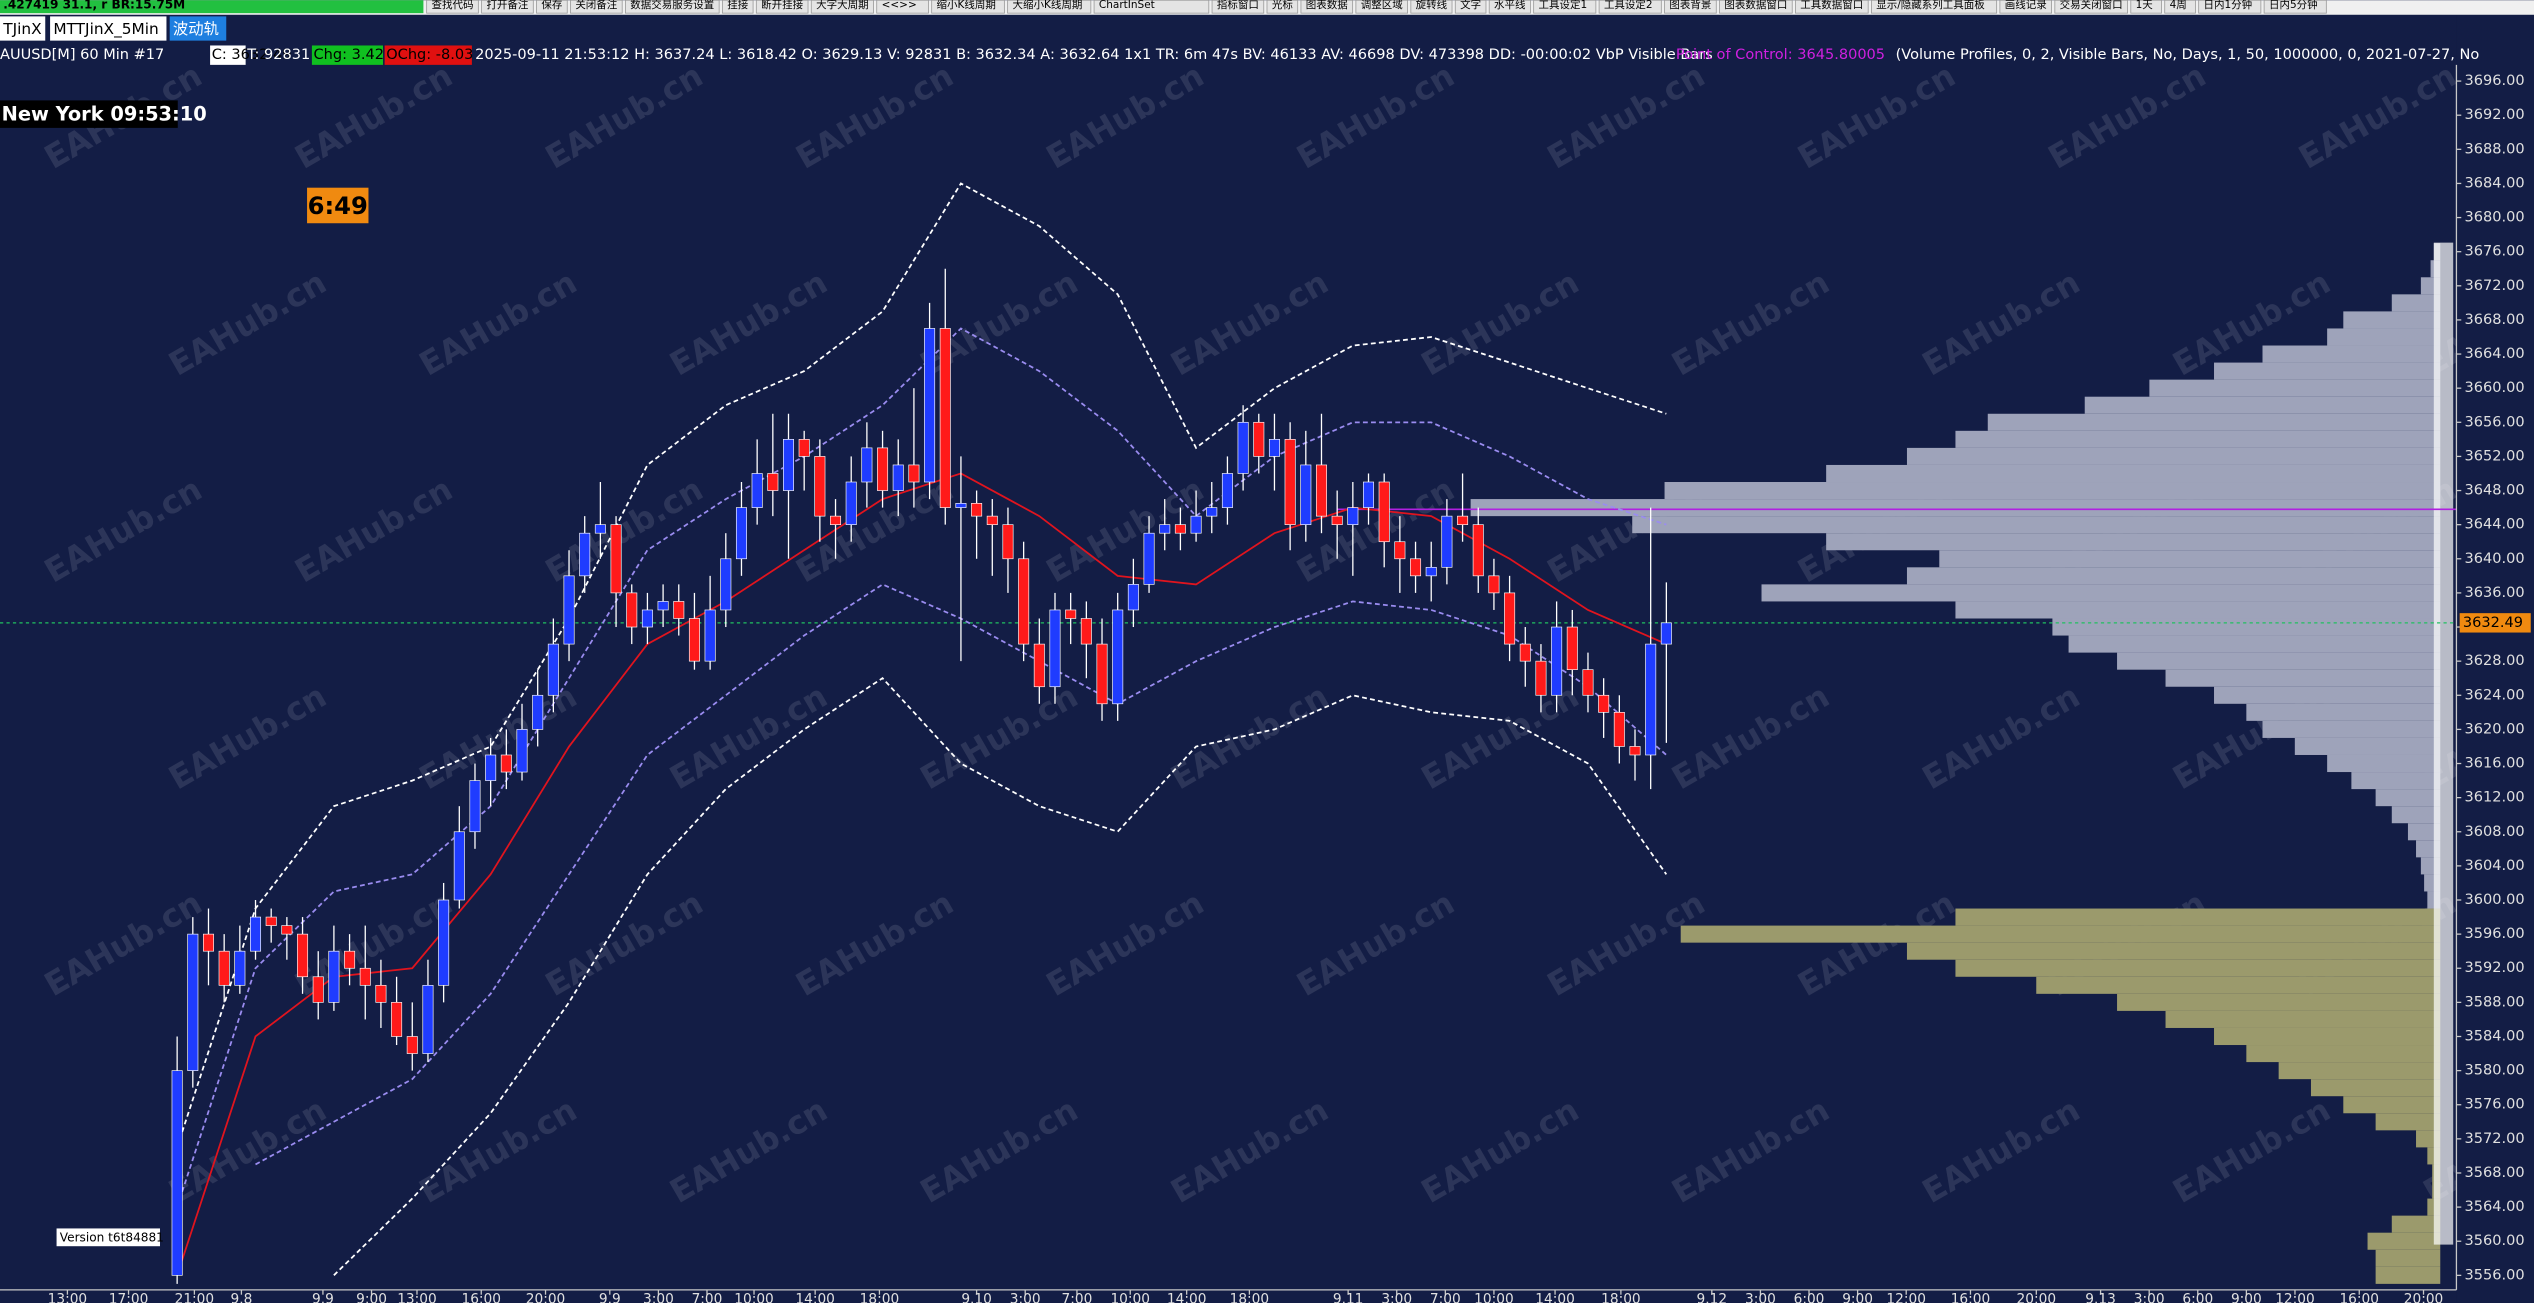 Image resolution: width=2534 pixels, height=1303 pixels. I want to click on toolbar-button-label: 1天, so click(2145, 5).